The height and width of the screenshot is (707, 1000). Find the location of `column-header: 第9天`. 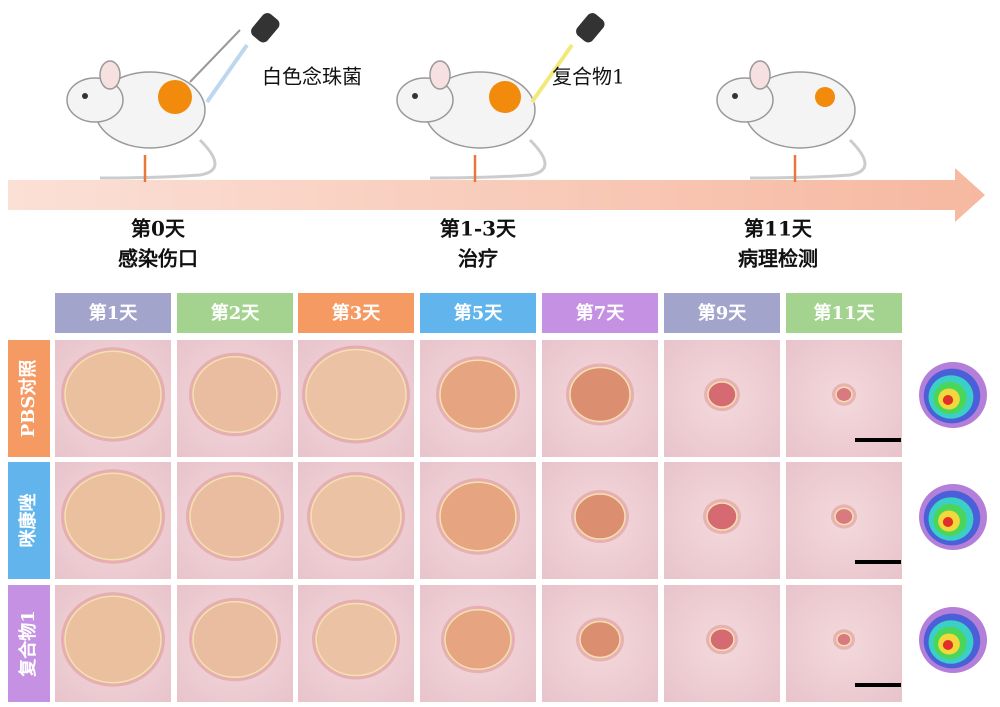

column-header: 第9天 is located at coordinates (723, 313).